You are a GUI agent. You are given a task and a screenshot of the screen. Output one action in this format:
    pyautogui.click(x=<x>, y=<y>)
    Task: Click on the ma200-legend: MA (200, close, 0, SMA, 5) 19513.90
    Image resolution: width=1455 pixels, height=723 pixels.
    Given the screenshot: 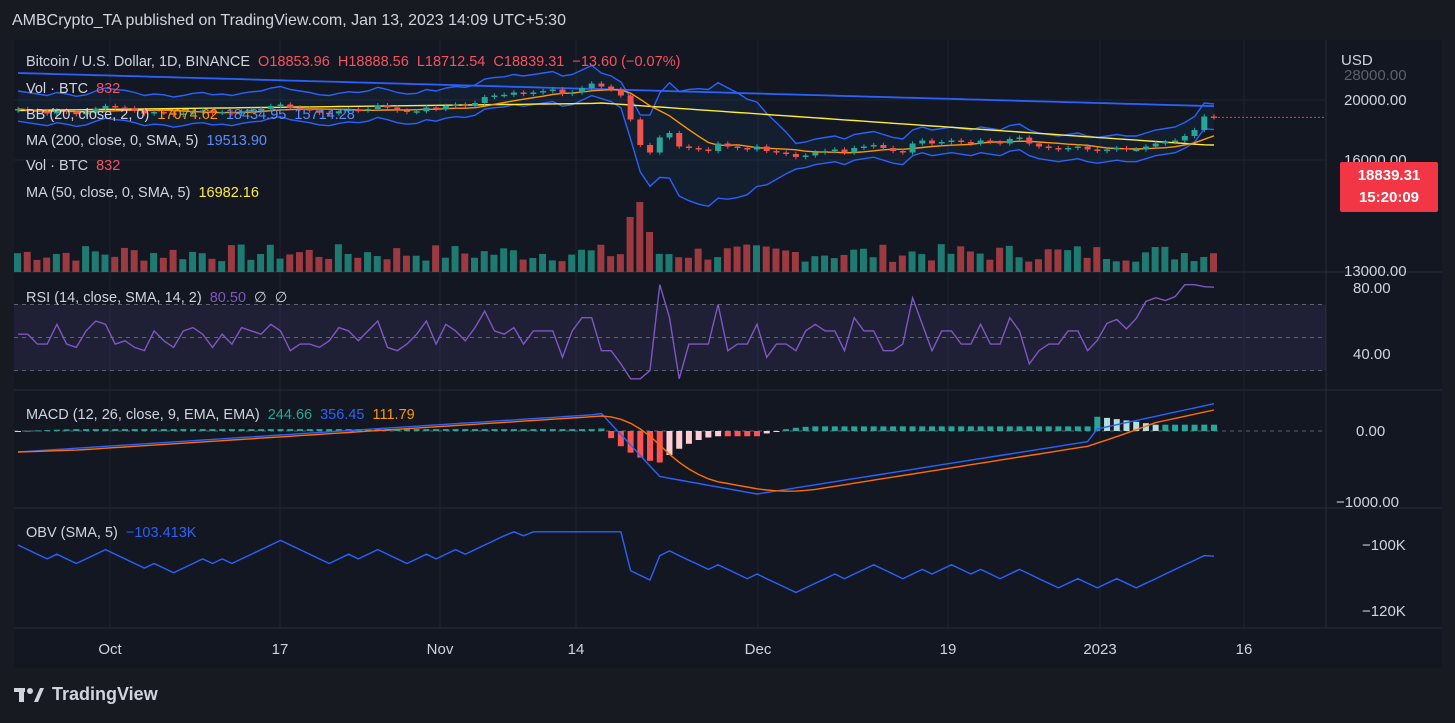 What is the action you would take?
    pyautogui.click(x=148, y=141)
    